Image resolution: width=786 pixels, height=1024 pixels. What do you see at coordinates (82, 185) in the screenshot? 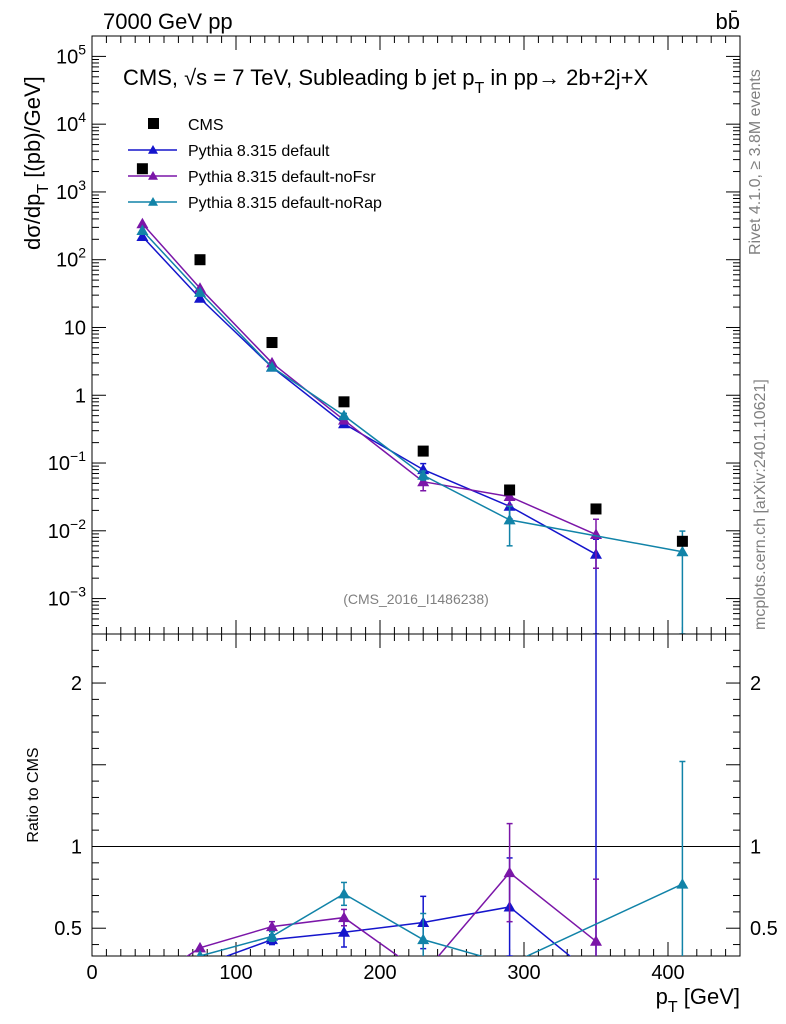
I see `y-tick-exponent: 3` at bounding box center [82, 185].